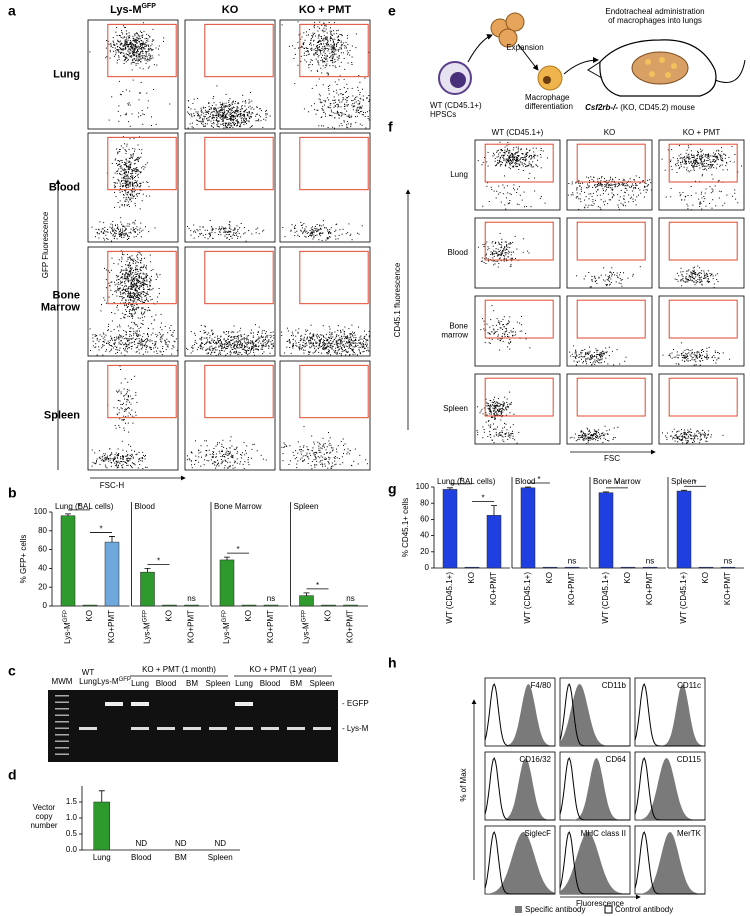  Describe the element at coordinates (42, 568) in the screenshot. I see `y-tick-label: 40` at that location.